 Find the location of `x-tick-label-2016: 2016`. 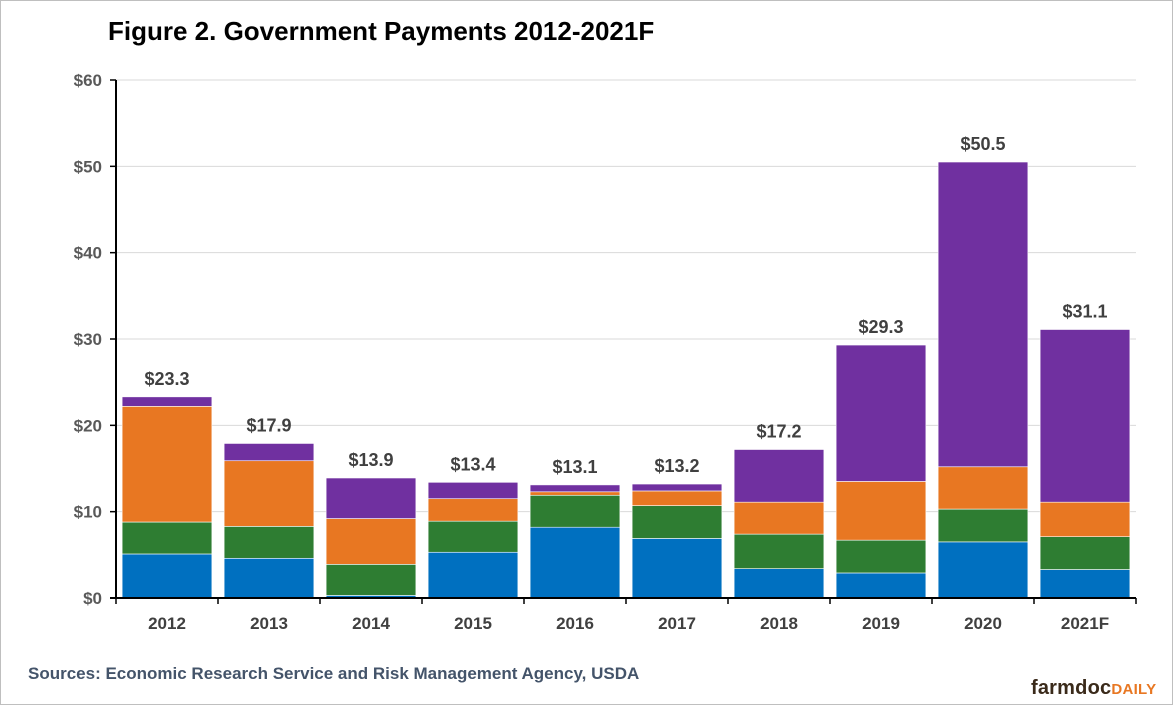

x-tick-label-2016: 2016 is located at coordinates (575, 623).